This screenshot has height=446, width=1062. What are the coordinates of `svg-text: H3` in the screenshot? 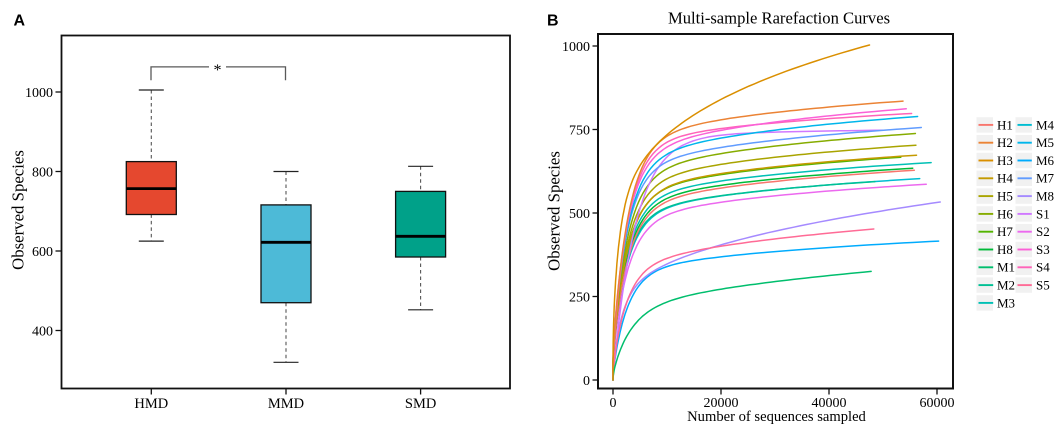 It's located at (1005, 160).